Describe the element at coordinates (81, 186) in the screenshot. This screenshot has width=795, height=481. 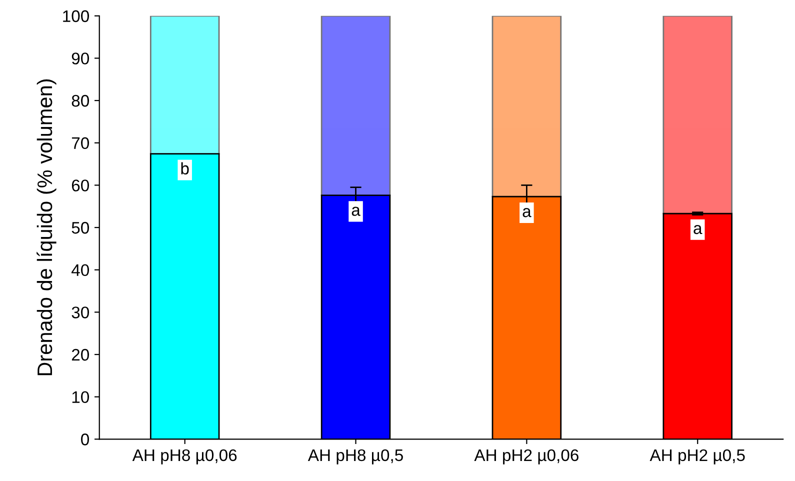
I see `y-tick-label: 60` at that location.